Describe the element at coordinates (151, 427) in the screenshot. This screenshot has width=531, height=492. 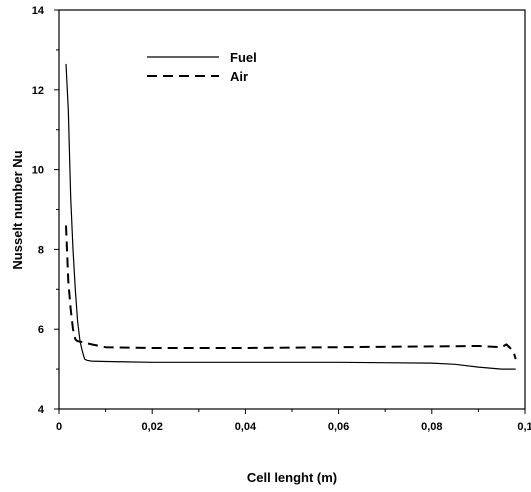
I see `x-tick-label: 0,02` at that location.